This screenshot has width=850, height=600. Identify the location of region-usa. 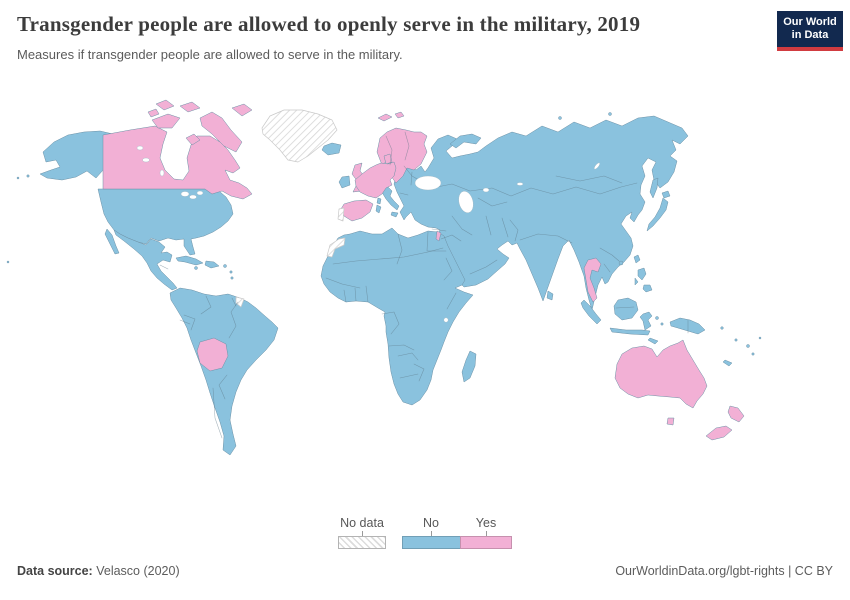
(165, 222).